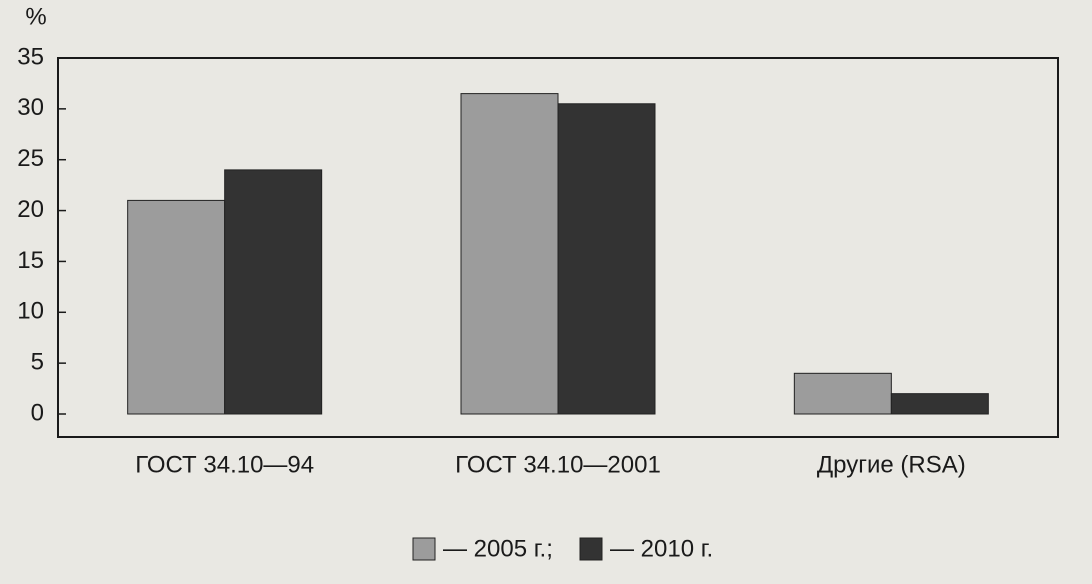 The height and width of the screenshot is (584, 1092). Describe the element at coordinates (891, 464) in the screenshot. I see `x-tick-label: Другие (RSA)` at that location.